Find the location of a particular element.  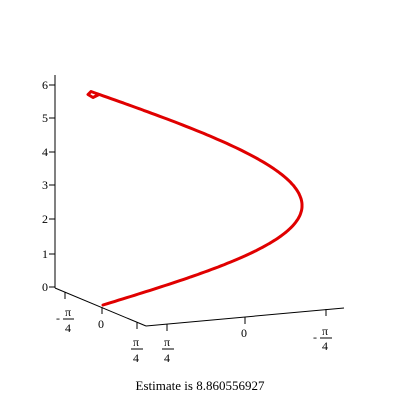

x-ticks: - π 4 0 π 4 is located at coordinates (99, 328).